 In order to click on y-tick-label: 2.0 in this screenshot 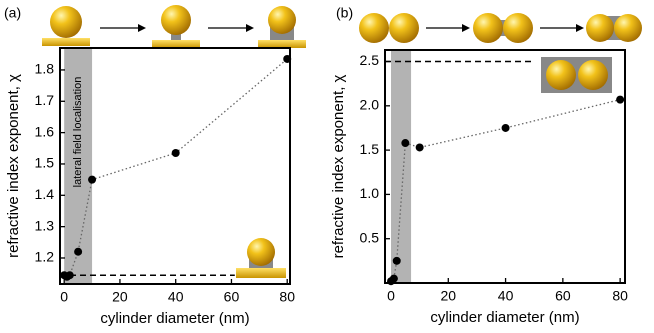, I will do `click(370, 105)`.